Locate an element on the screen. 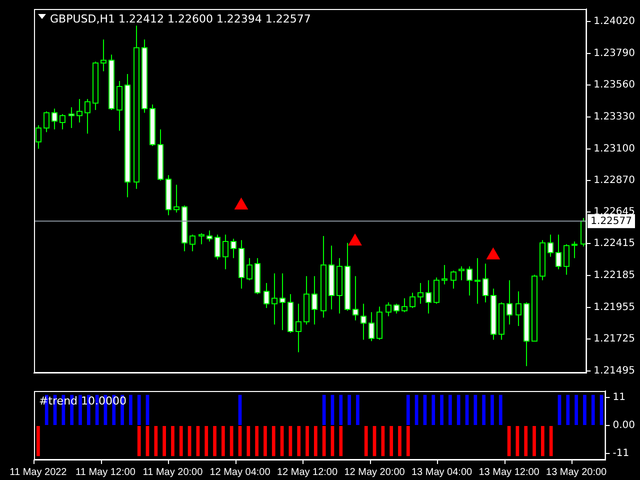  y-tick-label: 1.23790 is located at coordinates (615, 53).